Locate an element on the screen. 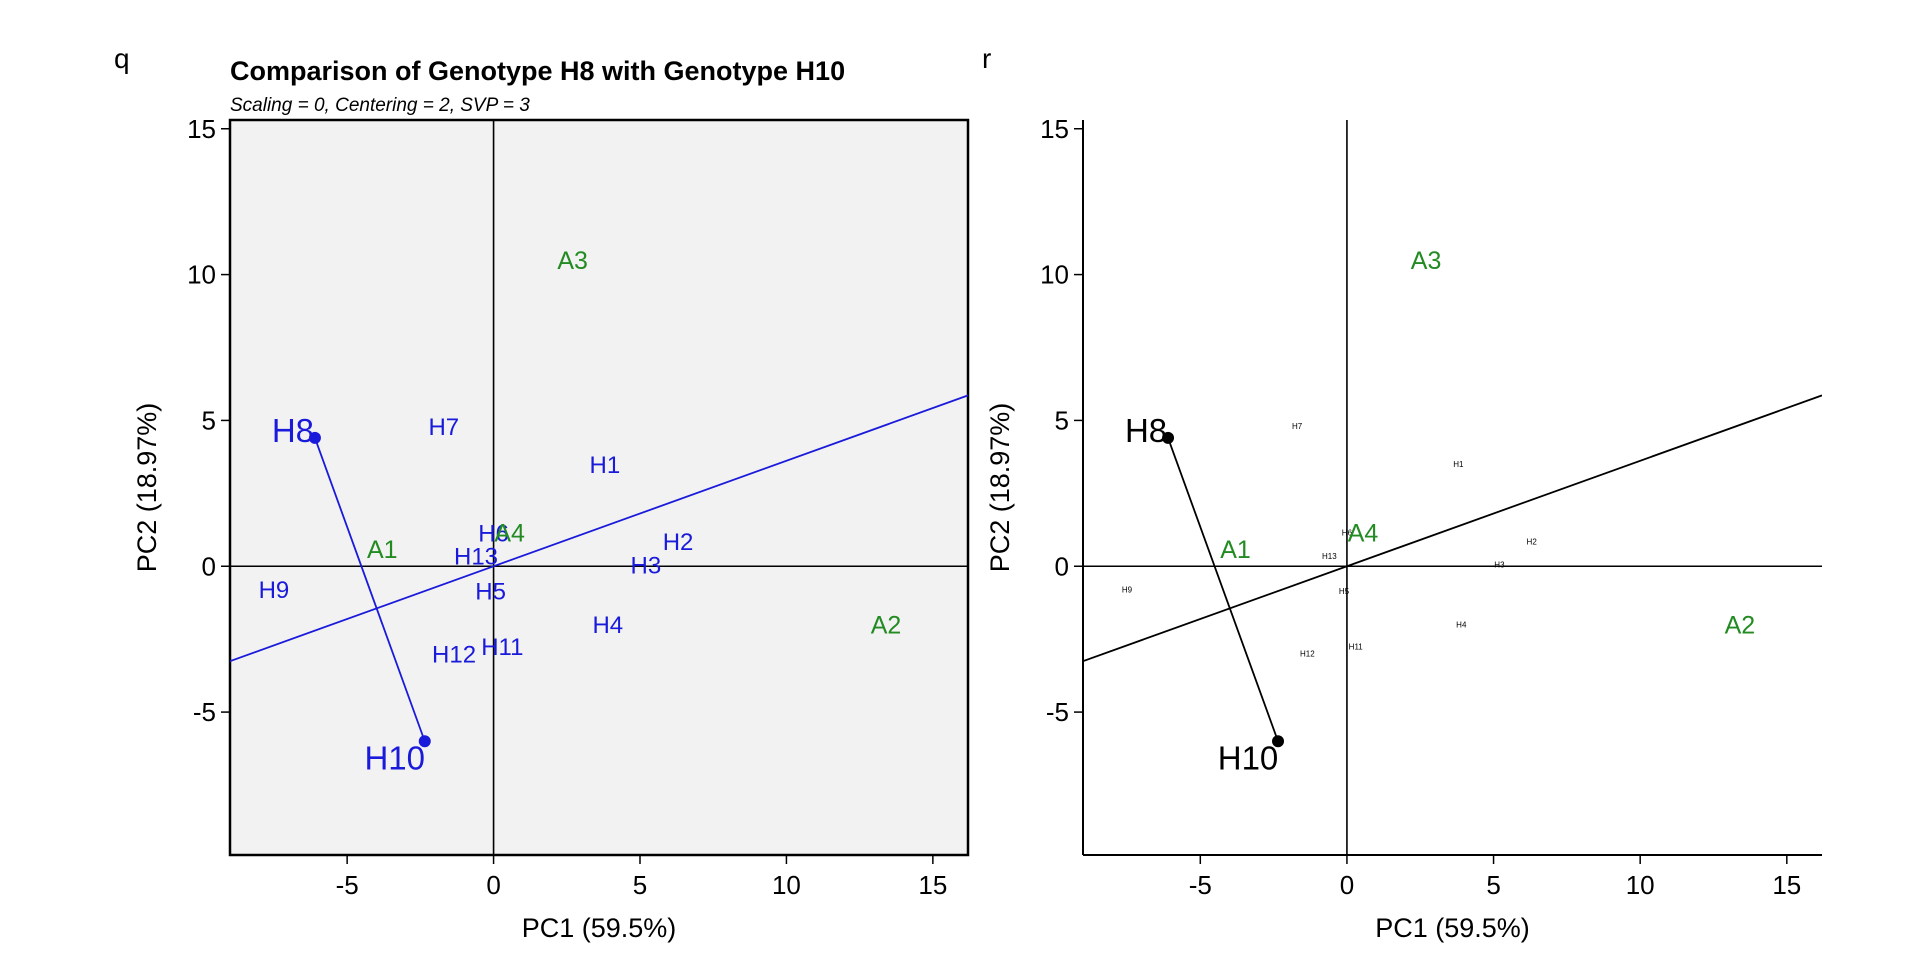 The height and width of the screenshot is (960, 1920). chart-subtitle: Scaling = 0, Centering = 2, SVP = 3 is located at coordinates (380, 105).